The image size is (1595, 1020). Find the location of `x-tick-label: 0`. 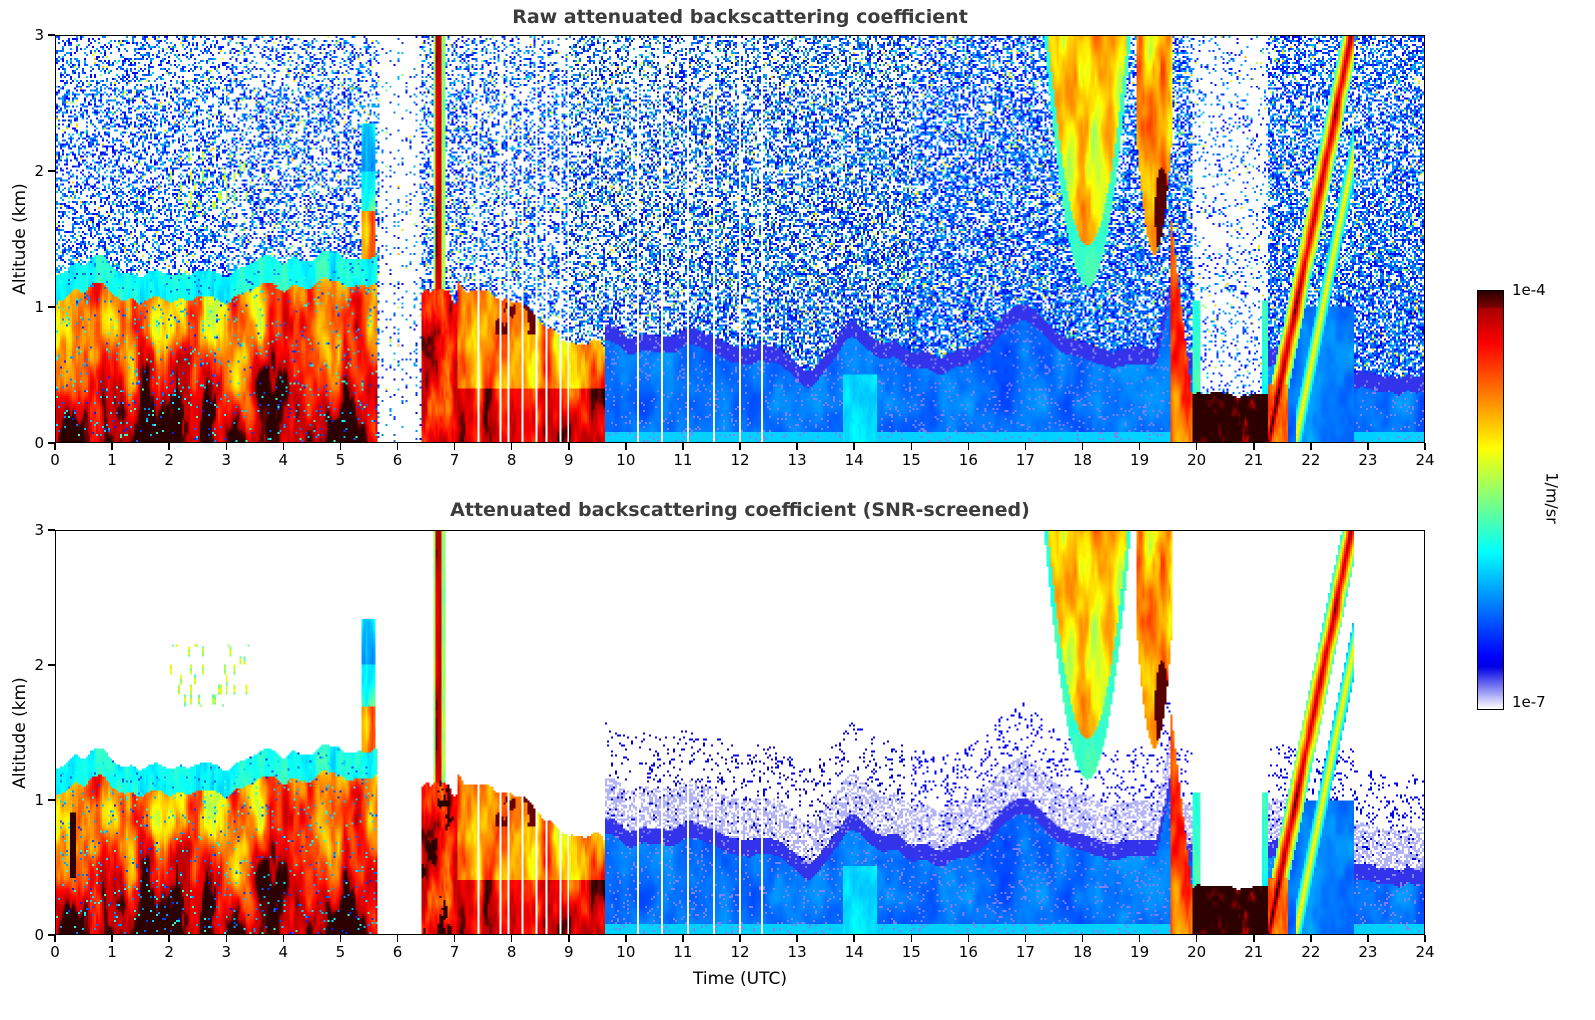

x-tick-label: 0 is located at coordinates (55, 952).